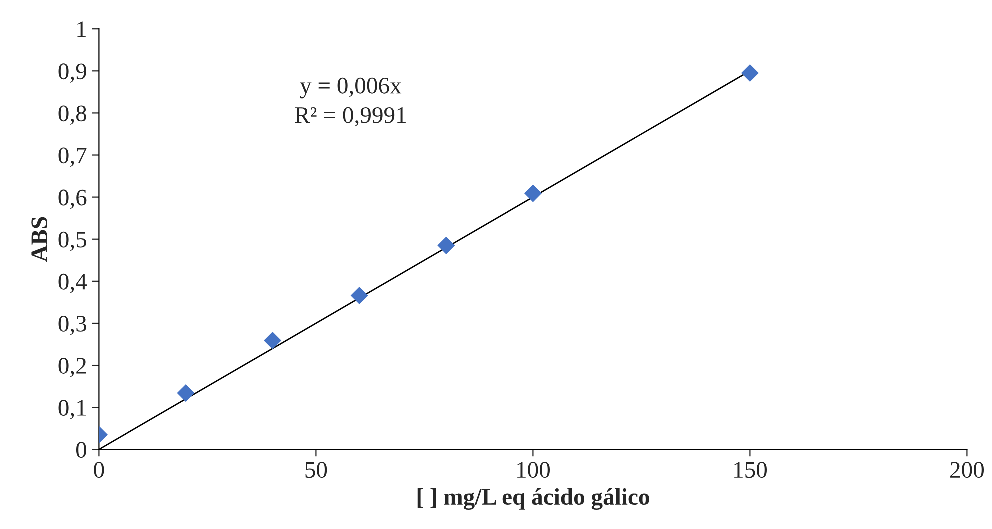 The height and width of the screenshot is (529, 992). What do you see at coordinates (534, 470) in the screenshot?
I see `x-tick-label: 100` at bounding box center [534, 470].